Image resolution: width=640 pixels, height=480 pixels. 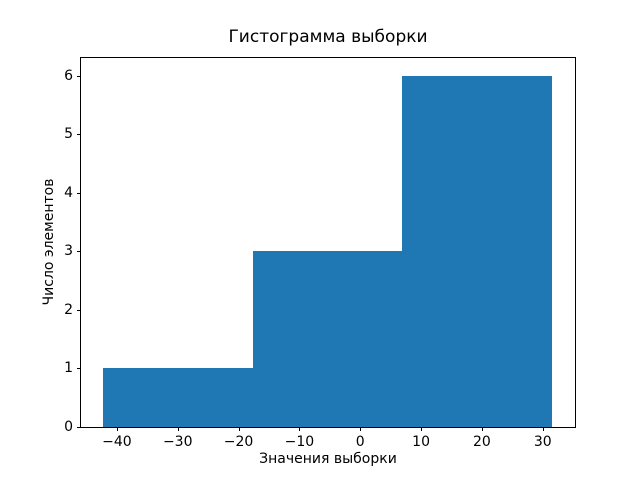 What do you see at coordinates (68, 192) in the screenshot?
I see `y-tick-label: 4` at bounding box center [68, 192].